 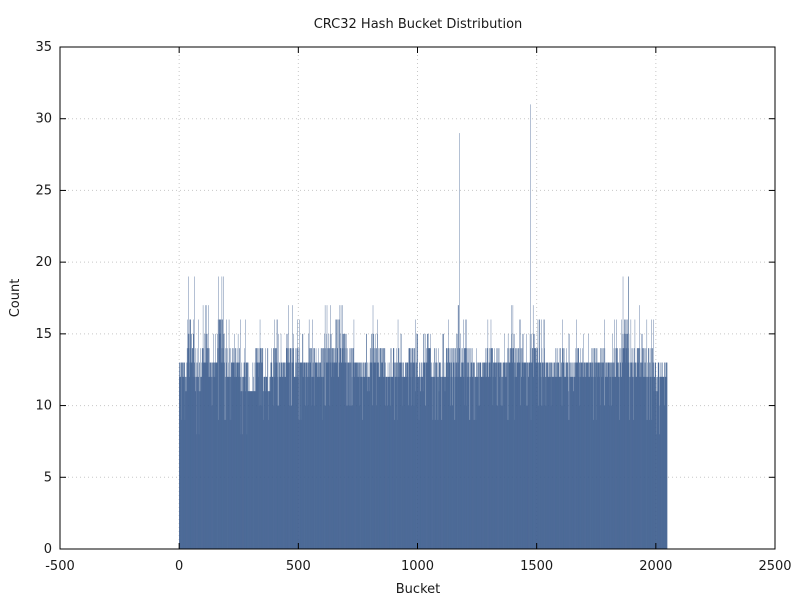 What do you see at coordinates (48, 477) in the screenshot?
I see `y-tick-label: 5` at bounding box center [48, 477].